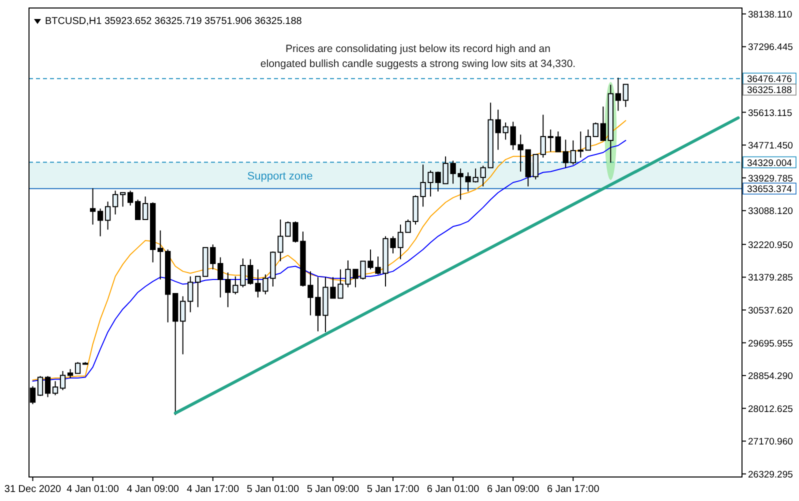 The height and width of the screenshot is (501, 799). I want to click on x-tick-label: 5 Jan 01:00, so click(273, 489).